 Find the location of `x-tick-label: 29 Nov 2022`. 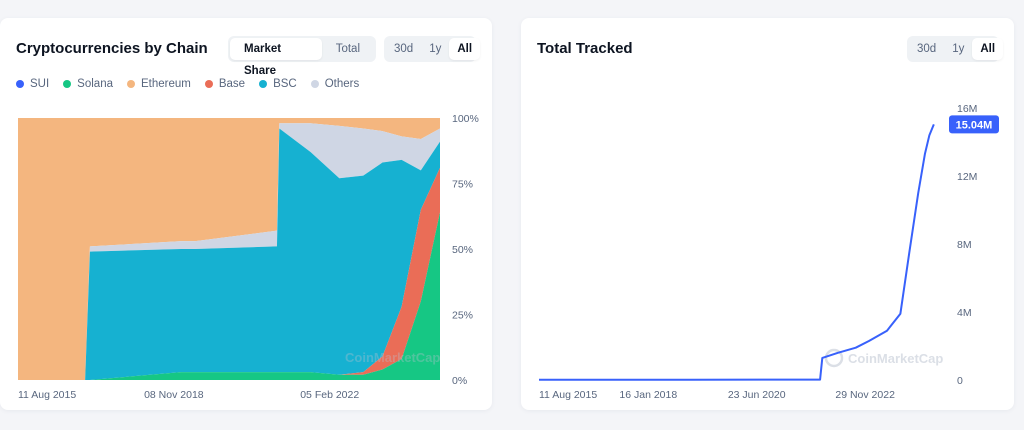

x-tick-label: 29 Nov 2022 is located at coordinates (865, 395).